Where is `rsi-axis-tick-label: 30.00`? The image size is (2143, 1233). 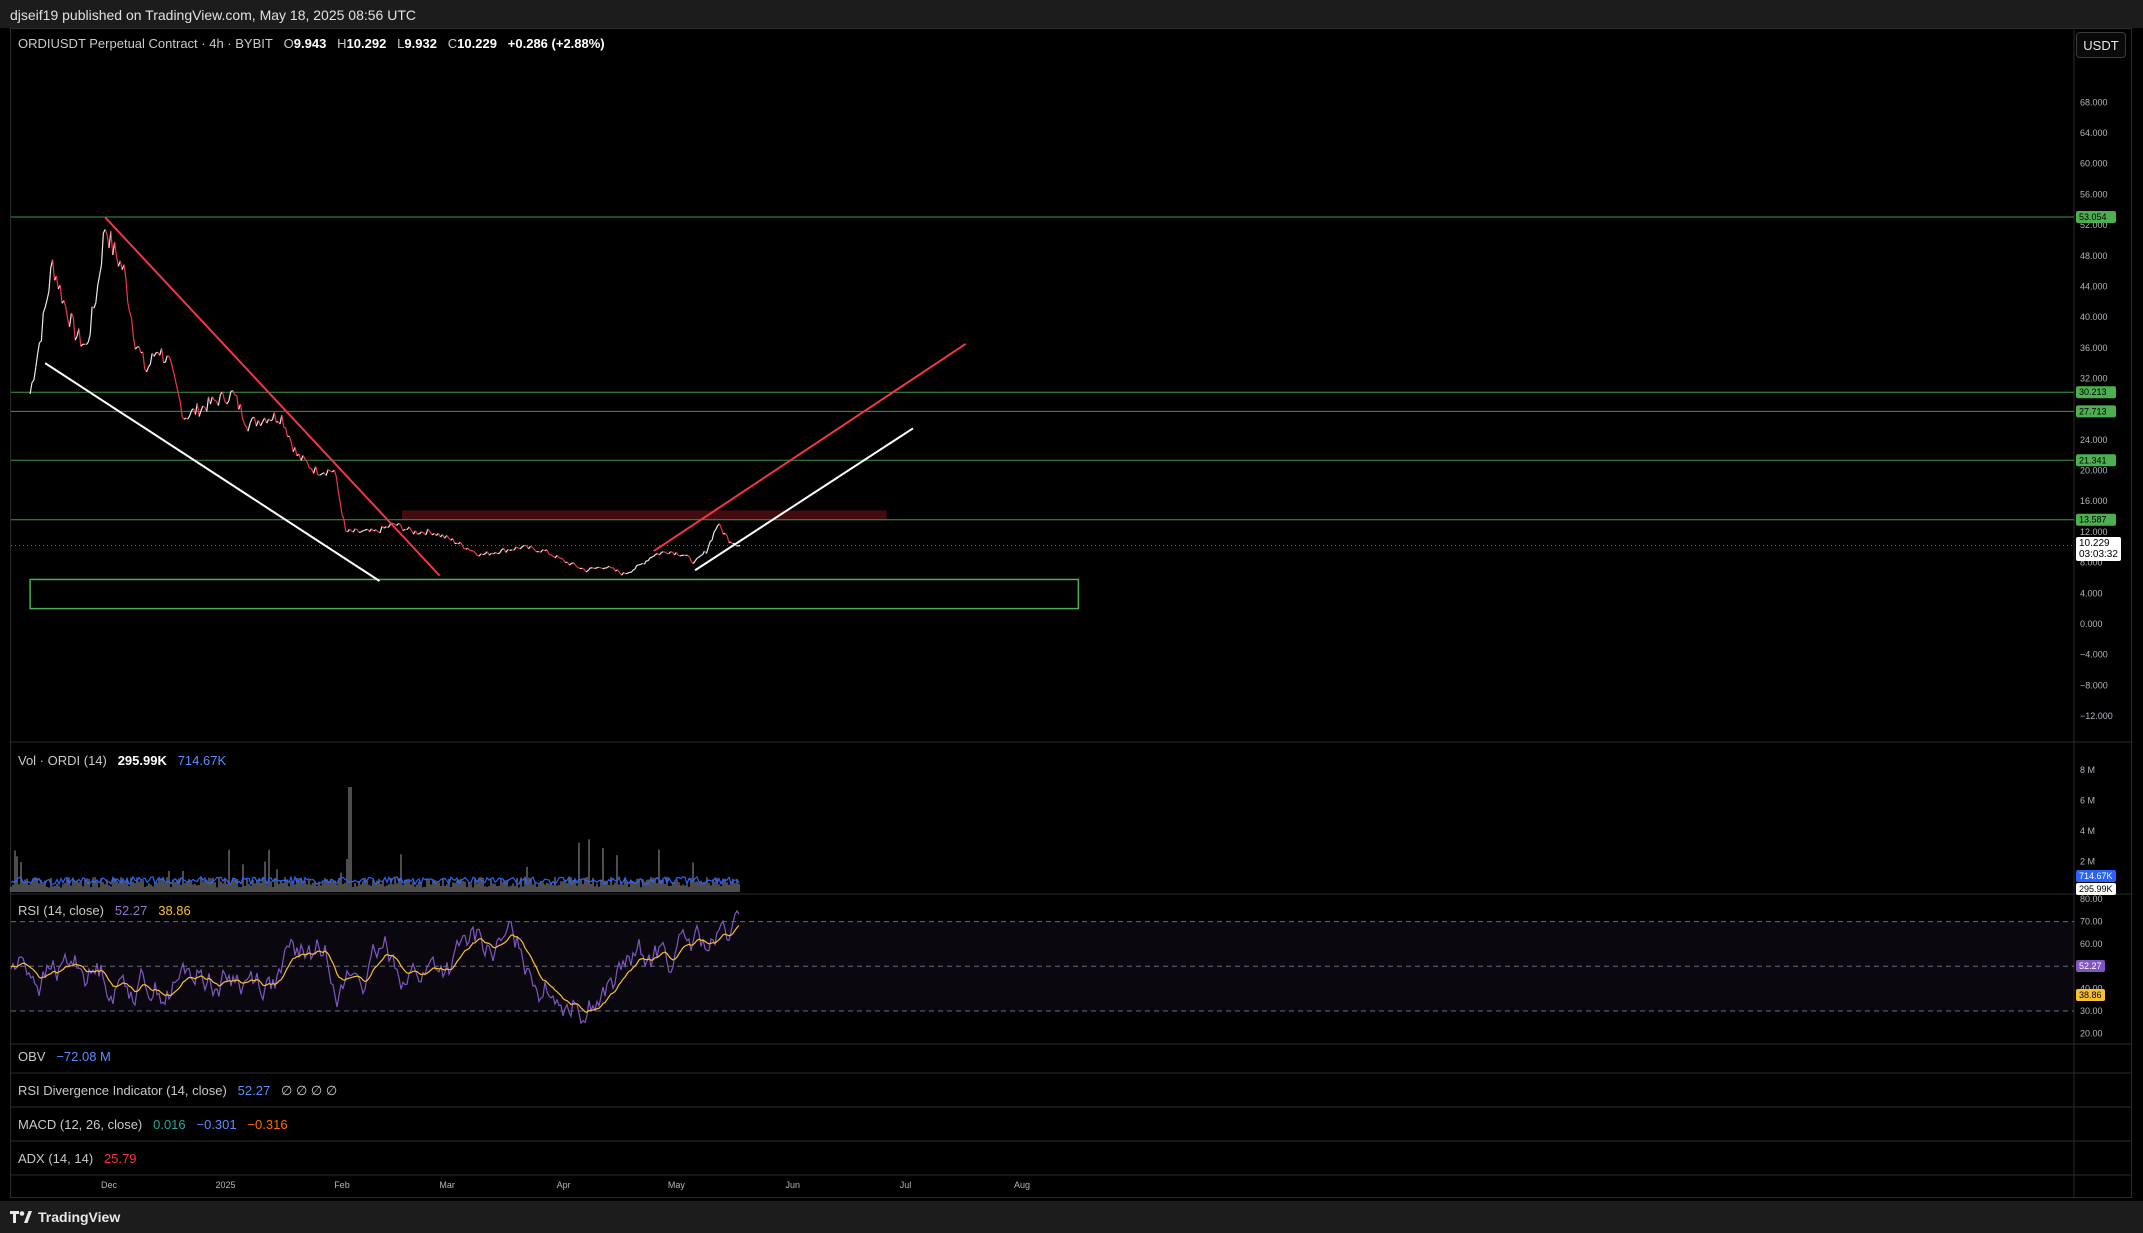
rsi-axis-tick-label: 30.00 is located at coordinates (2091, 1011).